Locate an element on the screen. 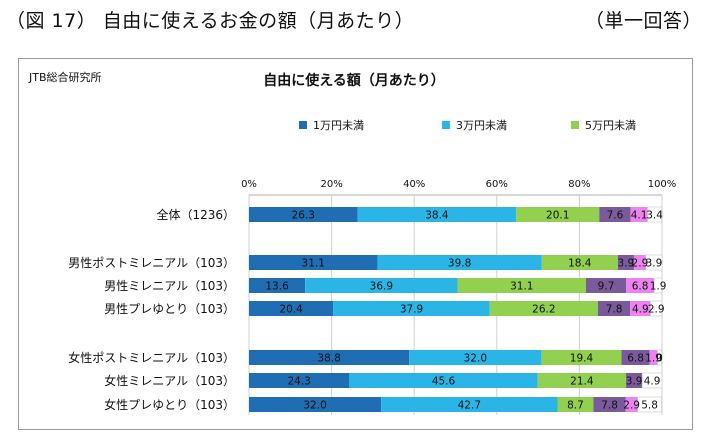 This screenshot has width=710, height=433. x-tick-label: 80% is located at coordinates (579, 184).